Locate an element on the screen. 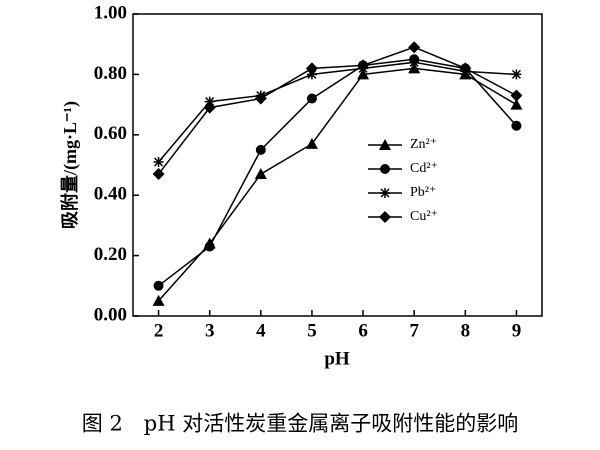 This screenshot has height=450, width=600. y-tick-label: 0.00 is located at coordinates (110, 314).